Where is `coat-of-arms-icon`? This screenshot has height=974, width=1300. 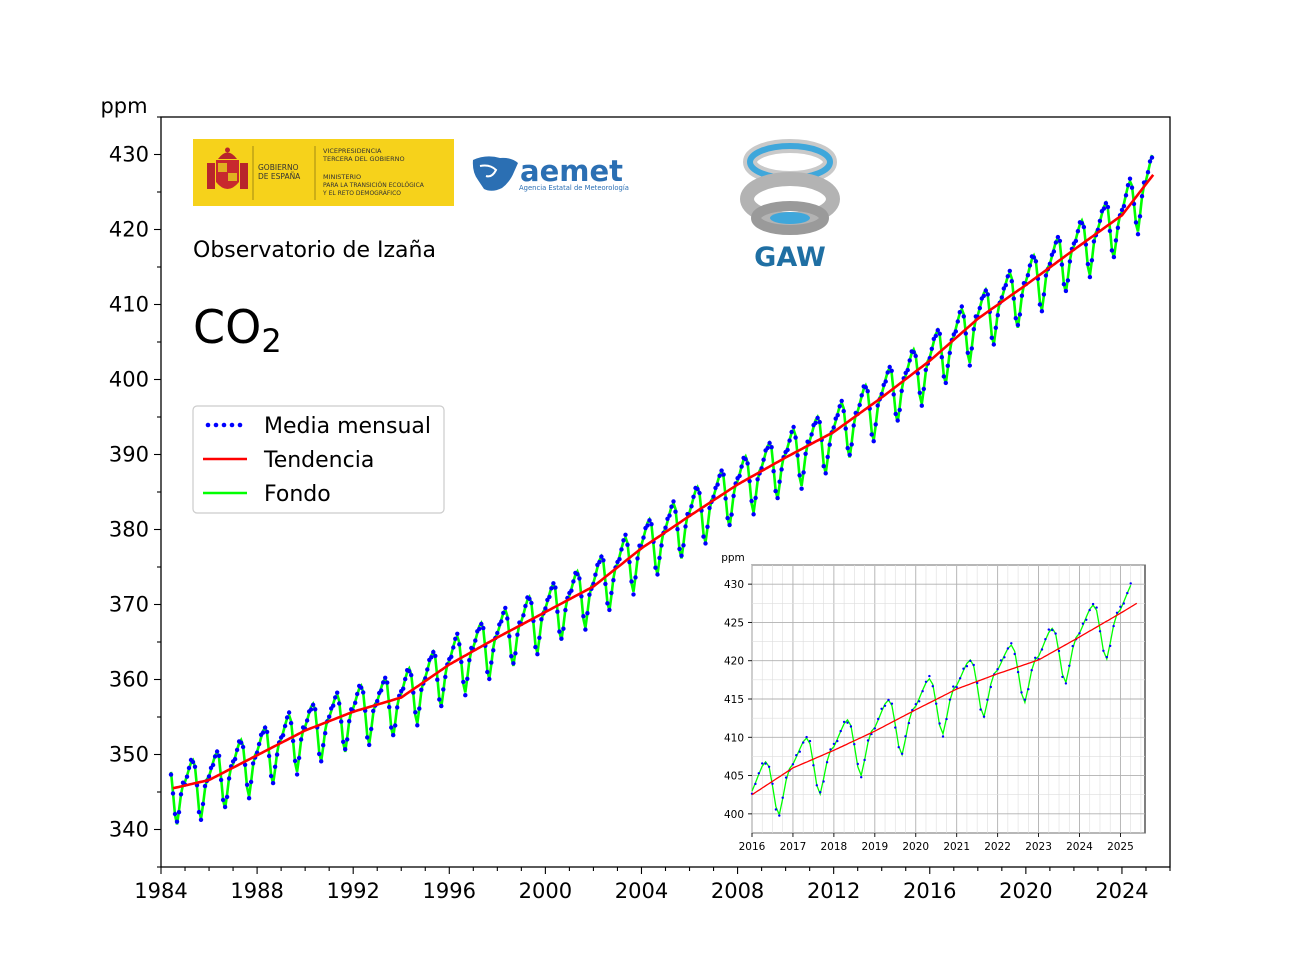
coat-of-arms-icon is located at coordinates (227, 168).